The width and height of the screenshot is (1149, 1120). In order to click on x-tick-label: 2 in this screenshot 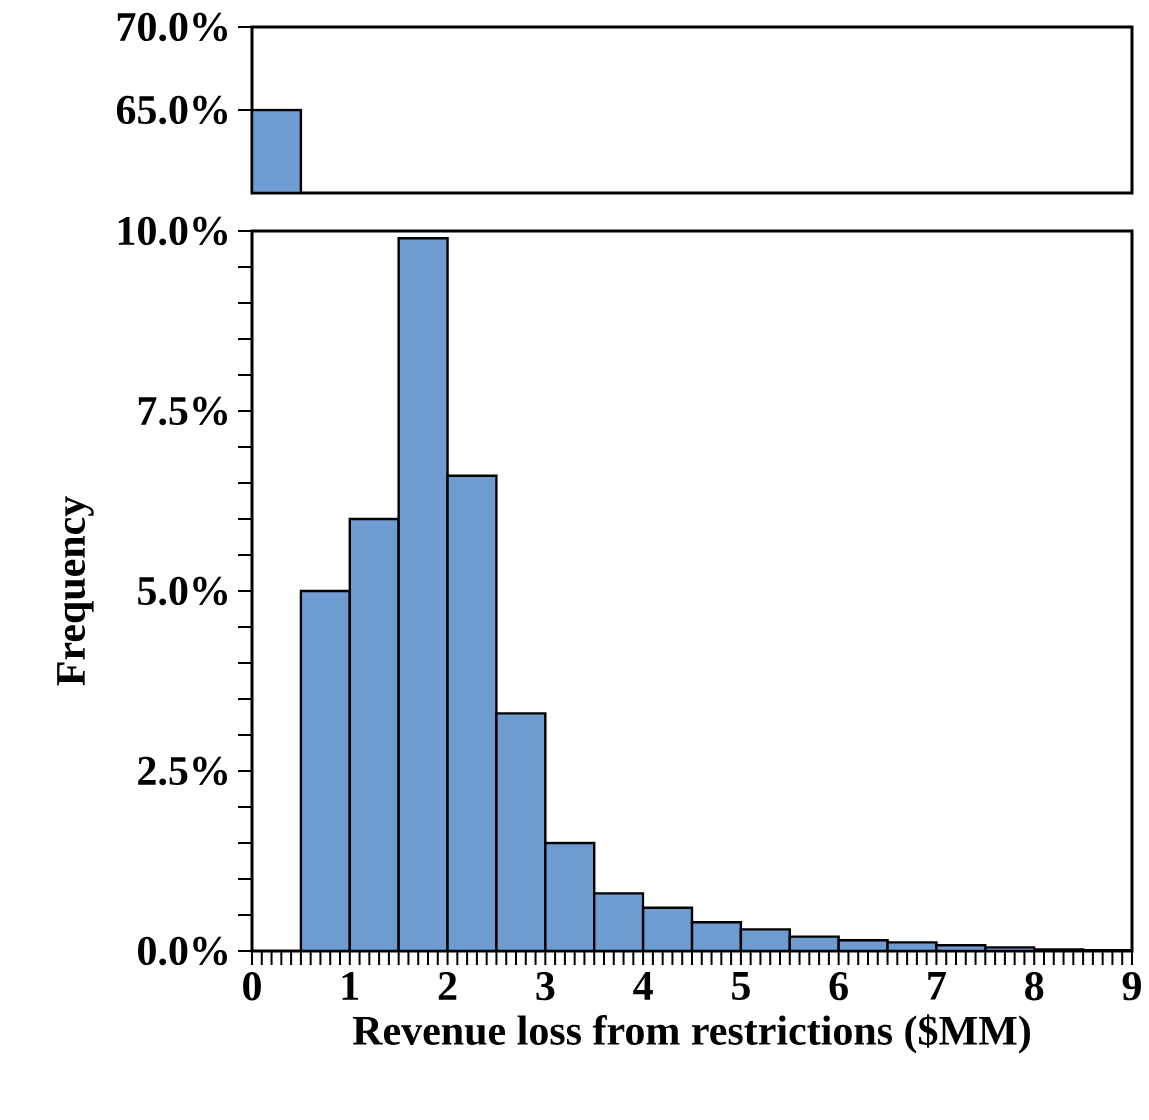, I will do `click(447, 986)`.